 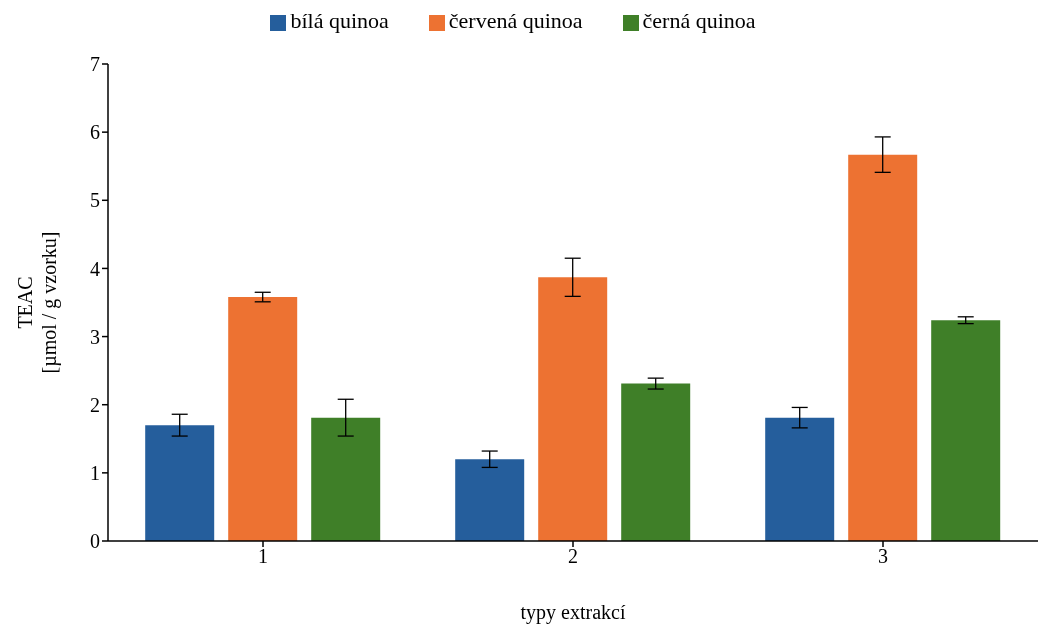 I want to click on y-tick-label: 1, so click(x=95, y=472).